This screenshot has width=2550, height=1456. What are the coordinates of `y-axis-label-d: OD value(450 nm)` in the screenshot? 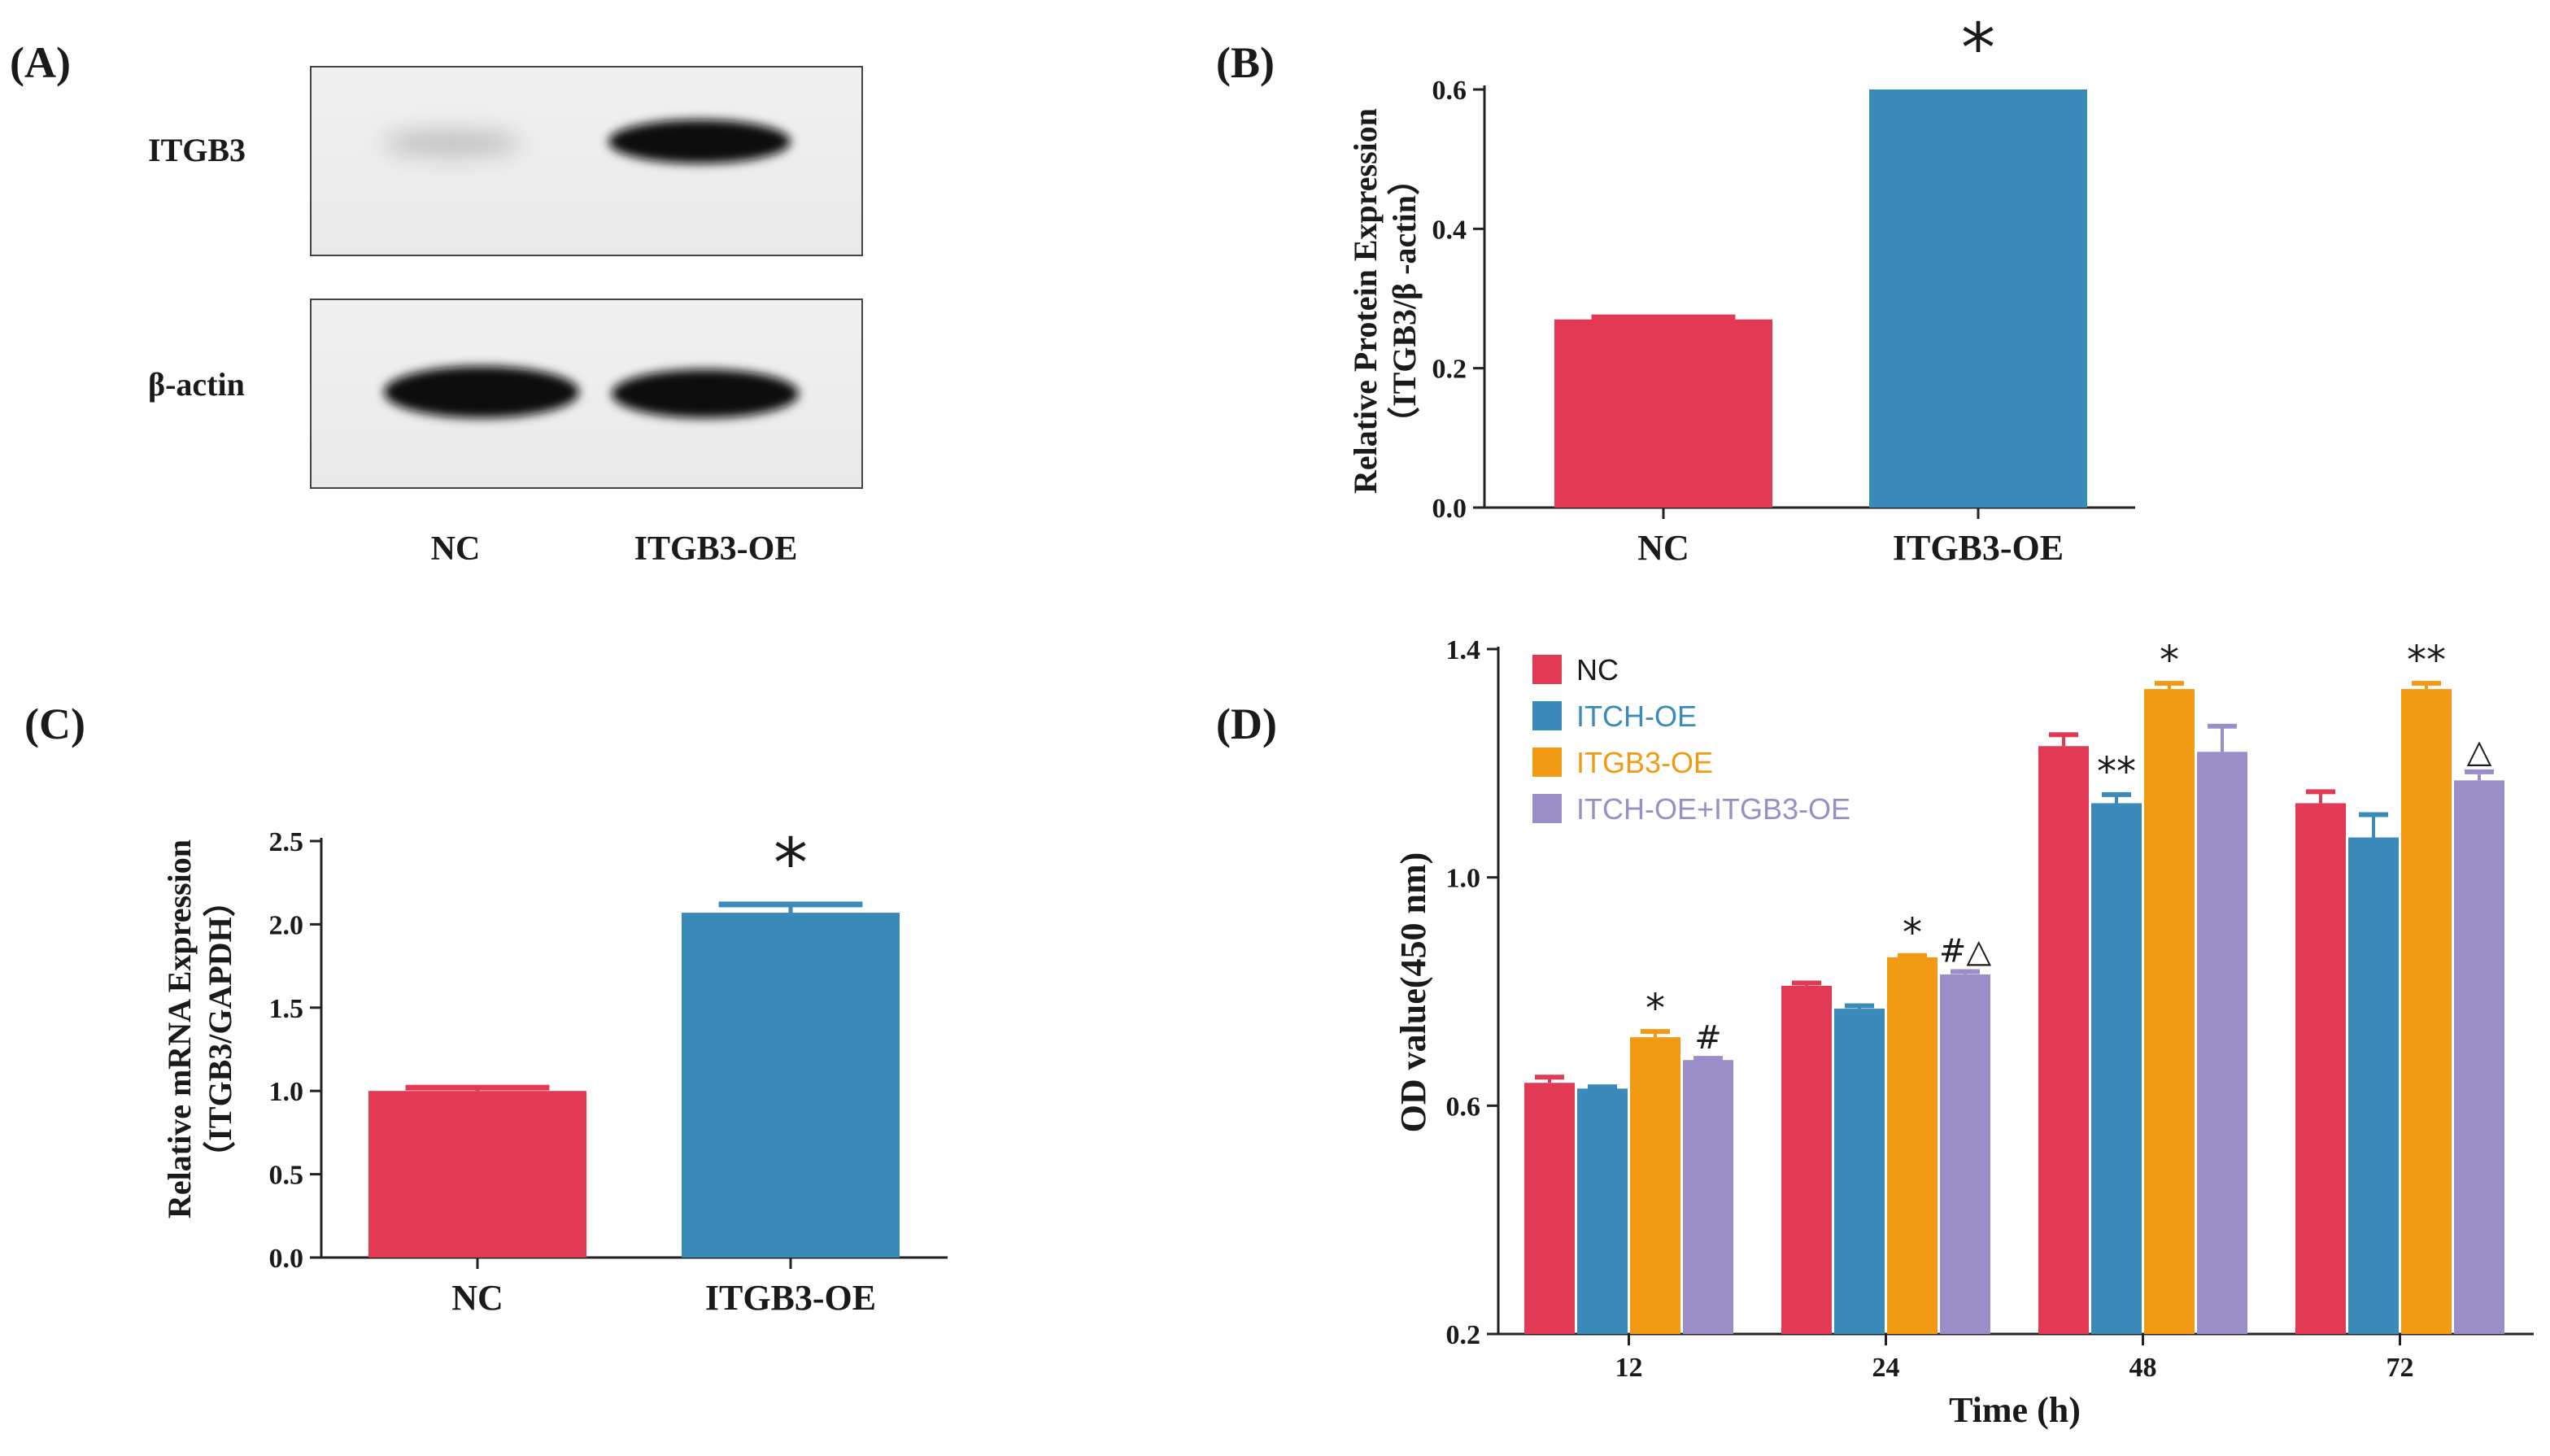 It's located at (1413, 993).